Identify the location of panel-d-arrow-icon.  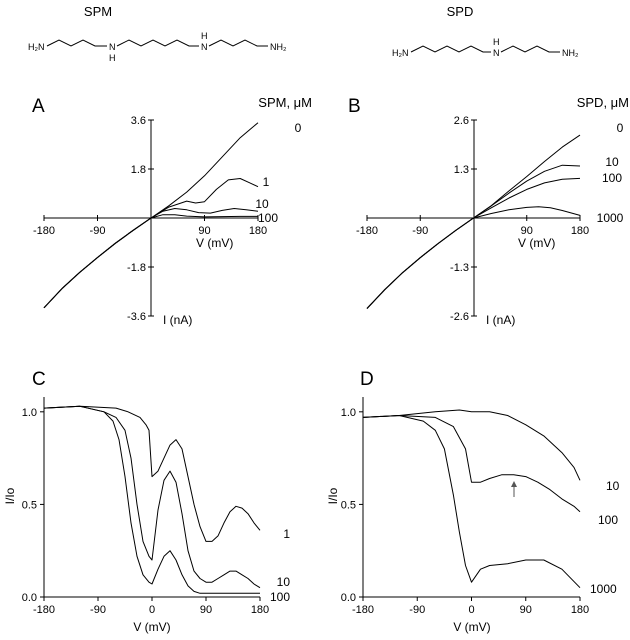
(514, 489).